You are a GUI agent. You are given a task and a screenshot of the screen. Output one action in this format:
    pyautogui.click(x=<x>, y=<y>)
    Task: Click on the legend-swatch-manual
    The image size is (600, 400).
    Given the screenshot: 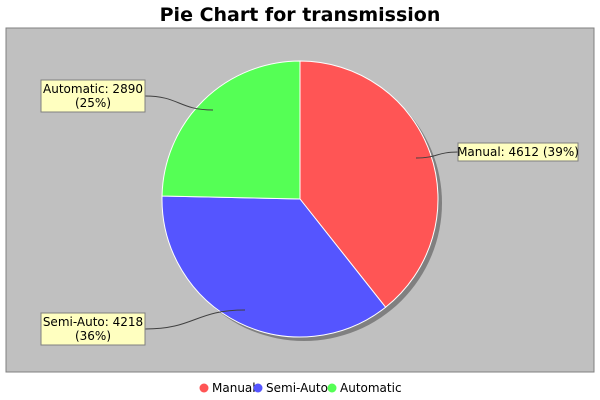 What is the action you would take?
    pyautogui.click(x=204, y=388)
    